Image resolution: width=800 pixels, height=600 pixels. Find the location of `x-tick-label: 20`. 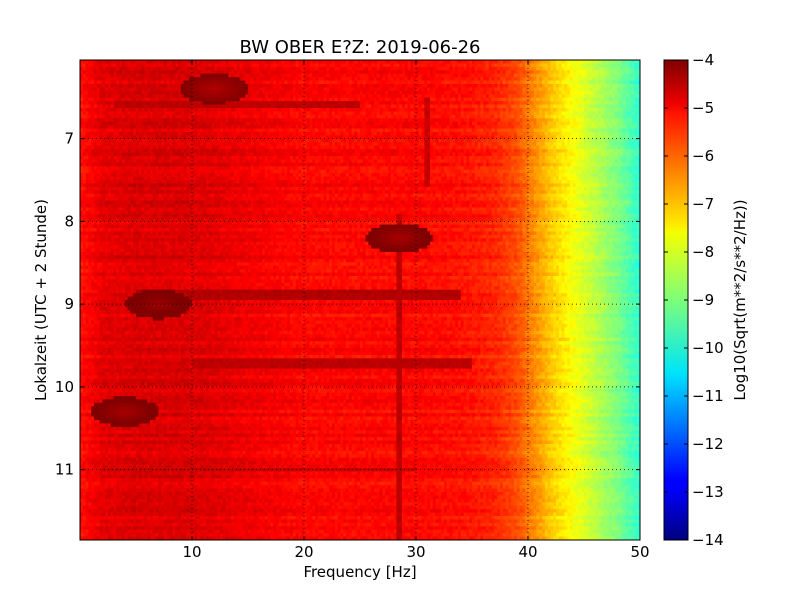

x-tick-label: 20 is located at coordinates (303, 552).